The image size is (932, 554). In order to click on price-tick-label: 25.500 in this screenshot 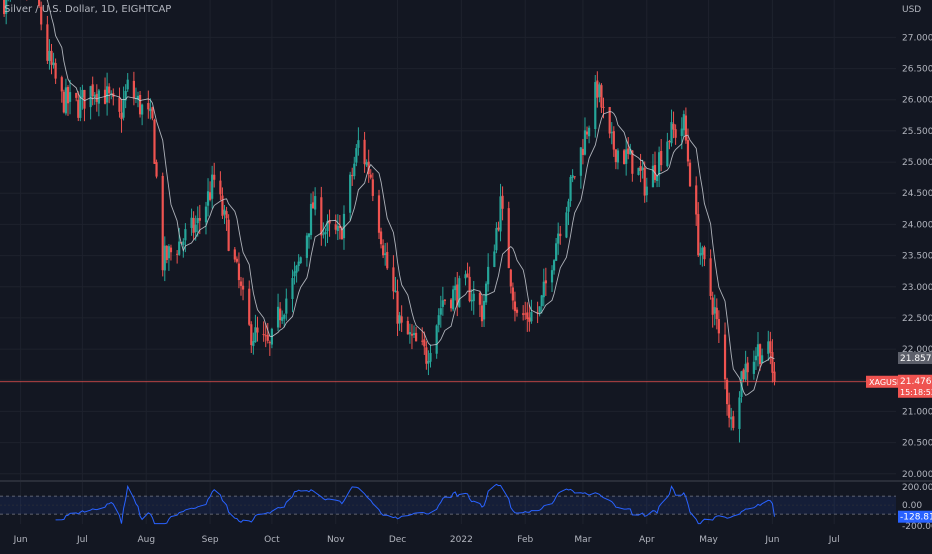, I will do `click(917, 132)`.